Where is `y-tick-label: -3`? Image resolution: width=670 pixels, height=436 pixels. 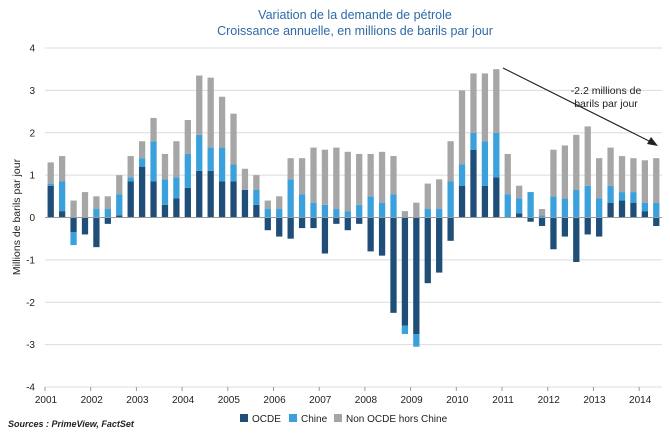
y-tick-label: -3 is located at coordinates (30, 345).